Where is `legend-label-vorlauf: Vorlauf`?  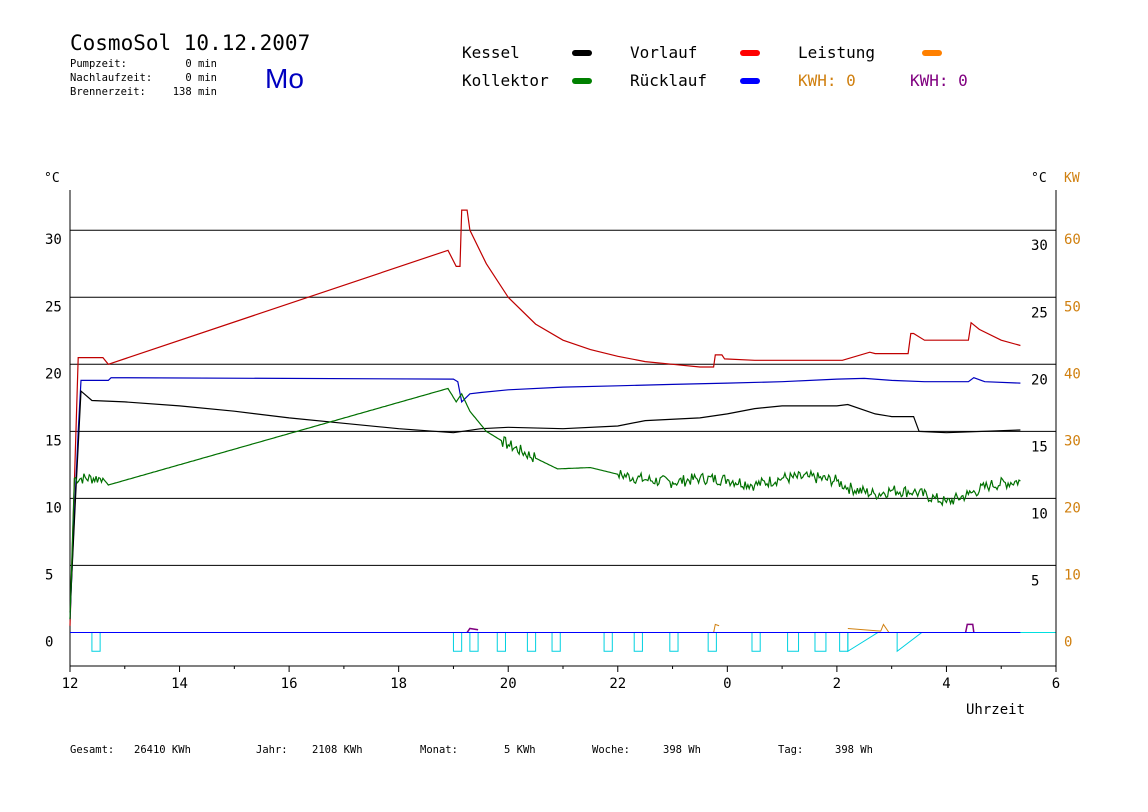
legend-label-vorlauf: Vorlauf is located at coordinates (663, 52).